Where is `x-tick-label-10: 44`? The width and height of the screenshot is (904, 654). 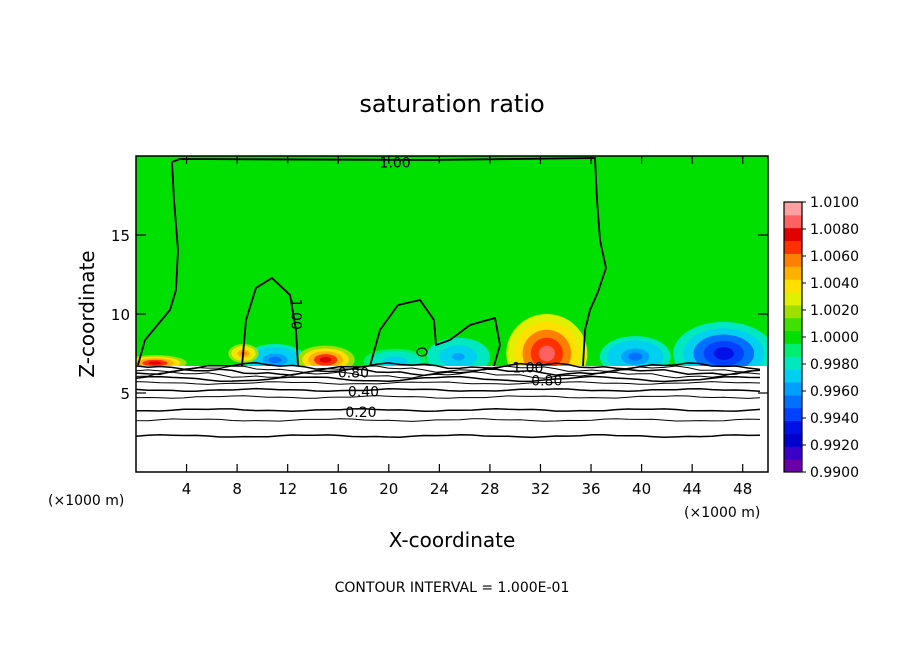
x-tick-label-10: 44 is located at coordinates (692, 489).